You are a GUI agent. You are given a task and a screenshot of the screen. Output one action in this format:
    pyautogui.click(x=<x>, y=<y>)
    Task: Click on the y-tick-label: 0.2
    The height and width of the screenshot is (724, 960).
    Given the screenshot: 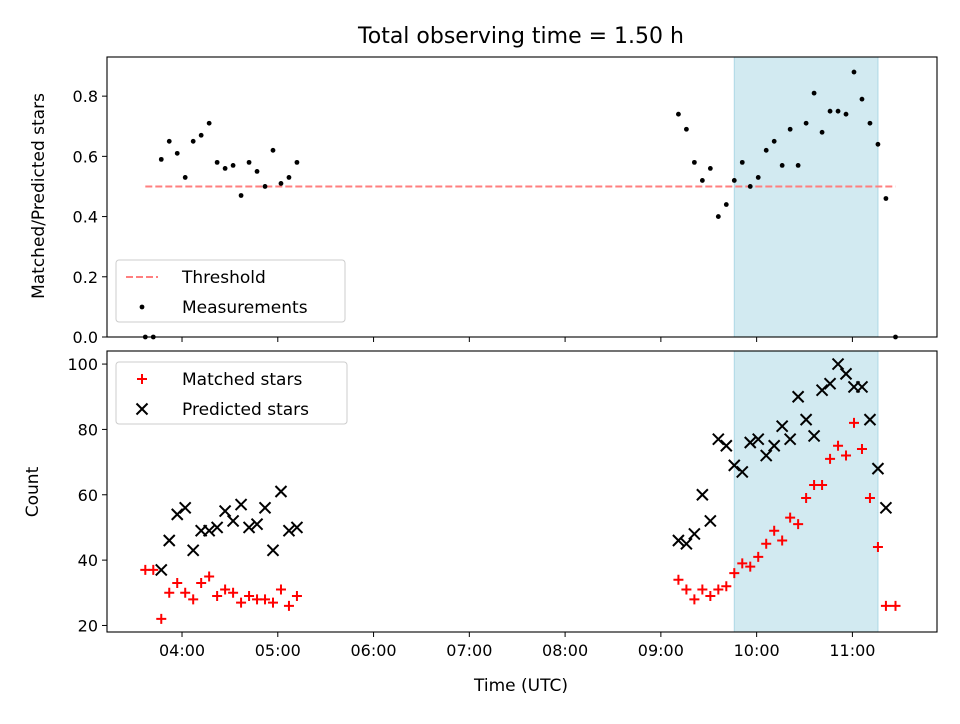 What is the action you would take?
    pyautogui.click(x=85, y=277)
    